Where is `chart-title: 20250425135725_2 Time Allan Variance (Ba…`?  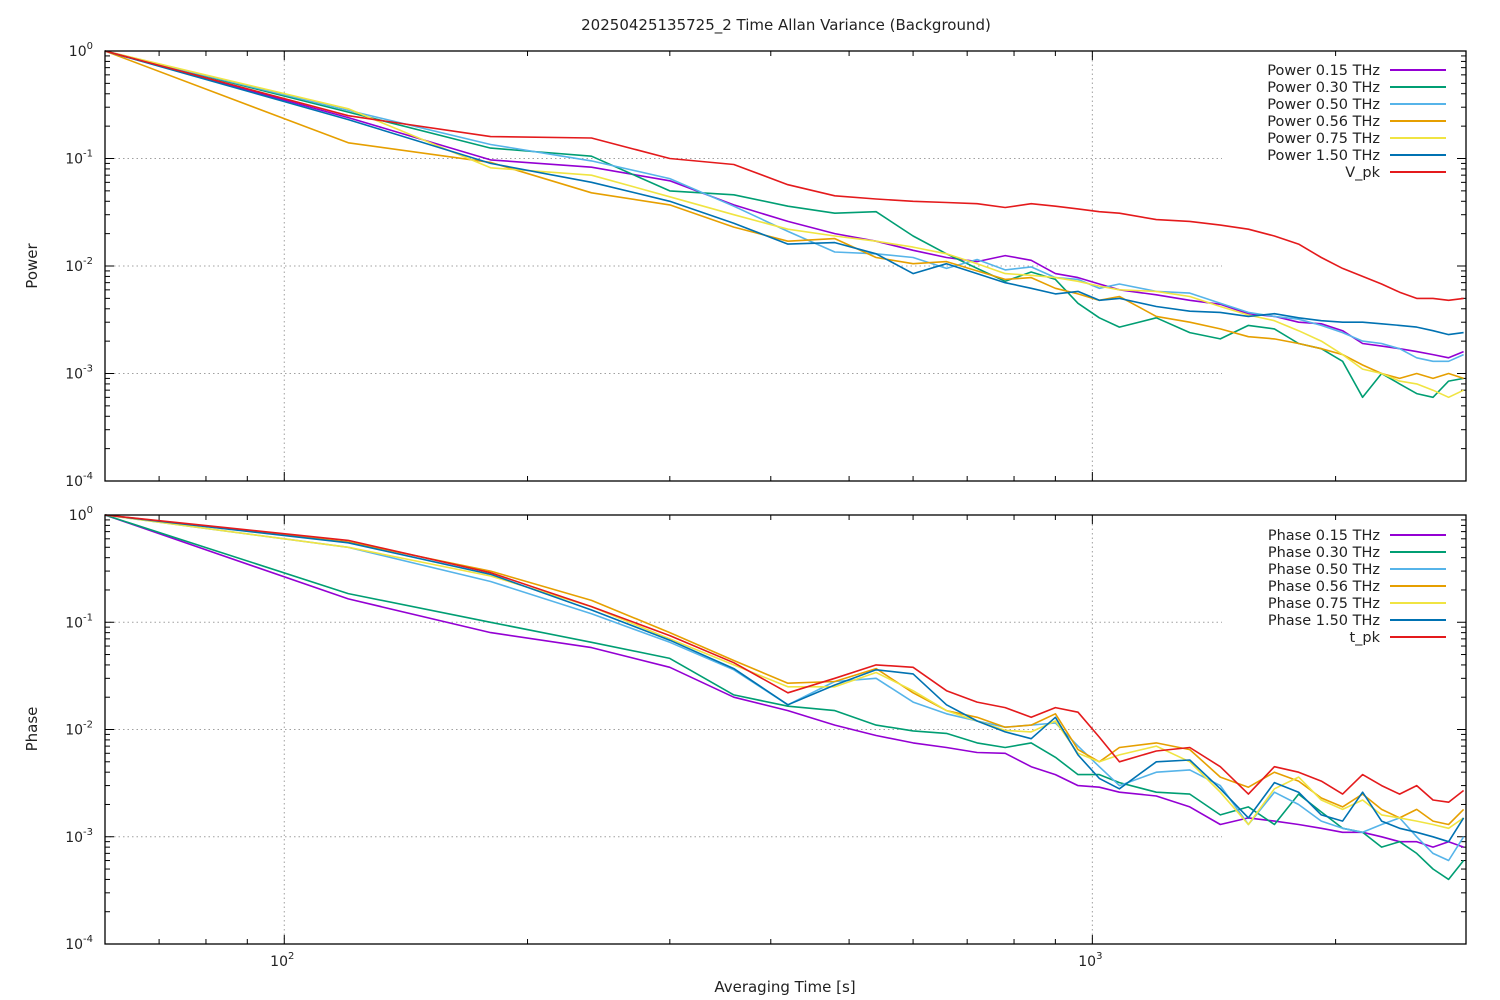 chart-title: 20250425135725_2 Time Allan Variance (Ba… is located at coordinates (786, 25).